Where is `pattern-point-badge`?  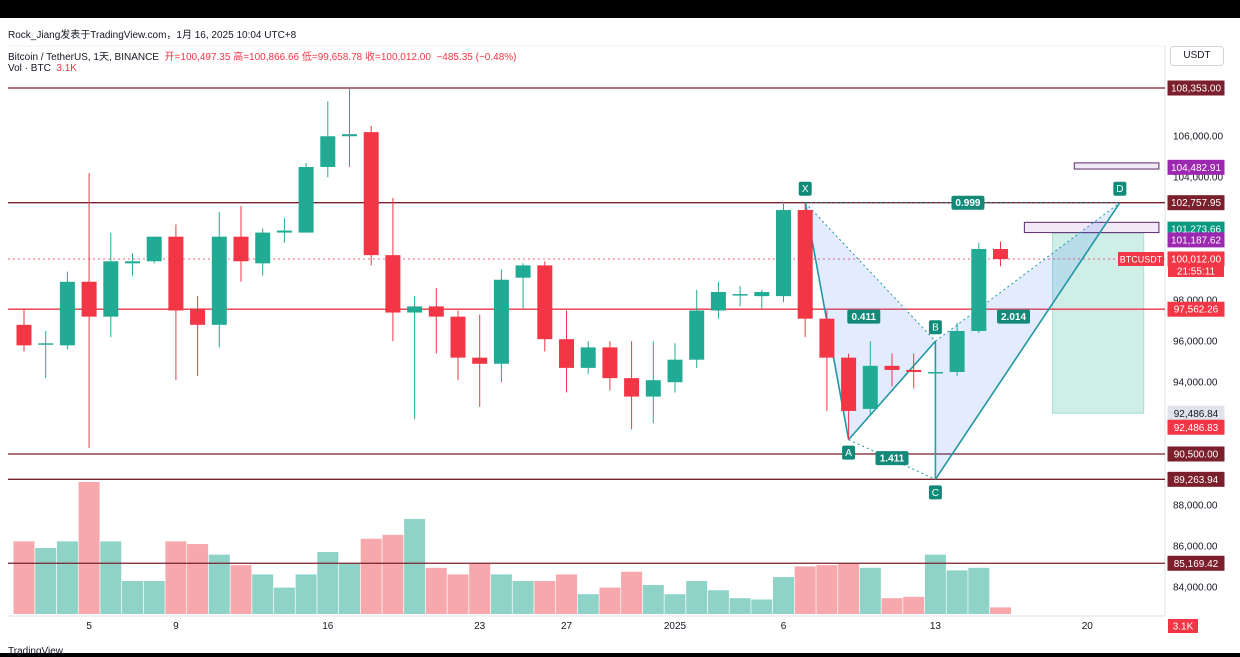 pattern-point-badge is located at coordinates (849, 452).